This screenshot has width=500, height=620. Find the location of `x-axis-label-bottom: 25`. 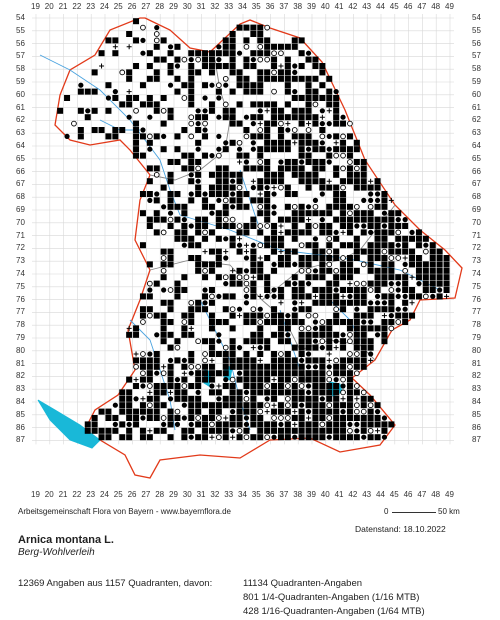

x-axis-label-bottom: 25 is located at coordinates (118, 494).